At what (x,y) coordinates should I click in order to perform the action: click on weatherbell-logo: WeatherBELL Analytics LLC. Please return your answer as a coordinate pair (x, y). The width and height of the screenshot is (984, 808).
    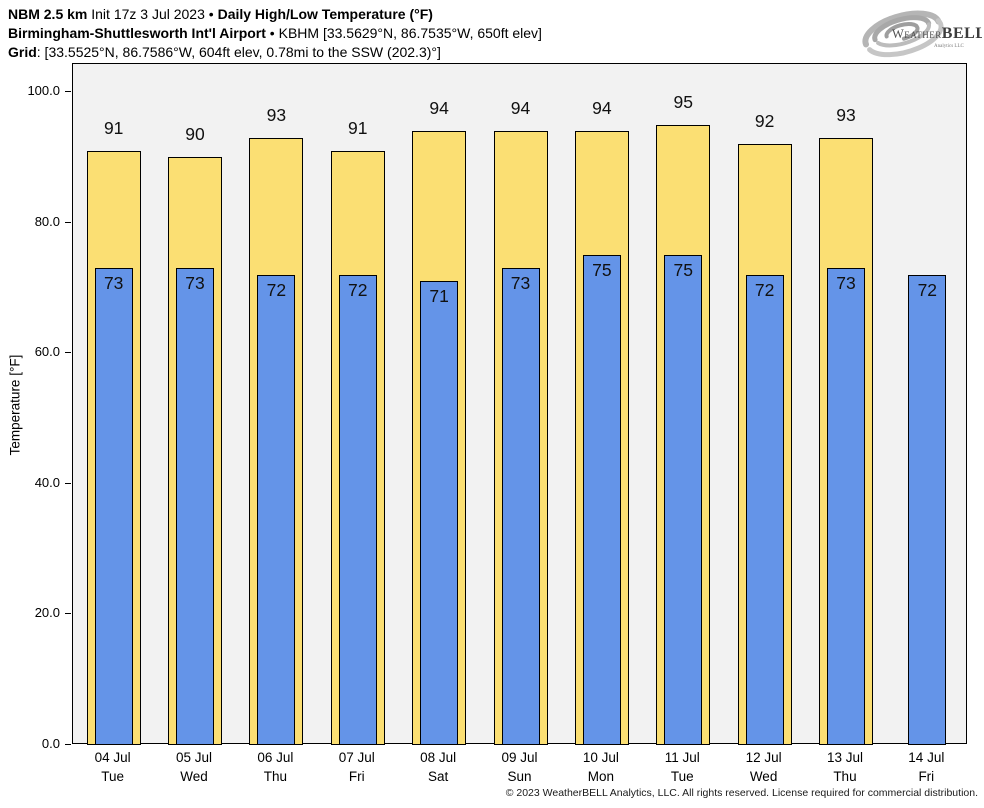
    Looking at the image, I should click on (922, 34).